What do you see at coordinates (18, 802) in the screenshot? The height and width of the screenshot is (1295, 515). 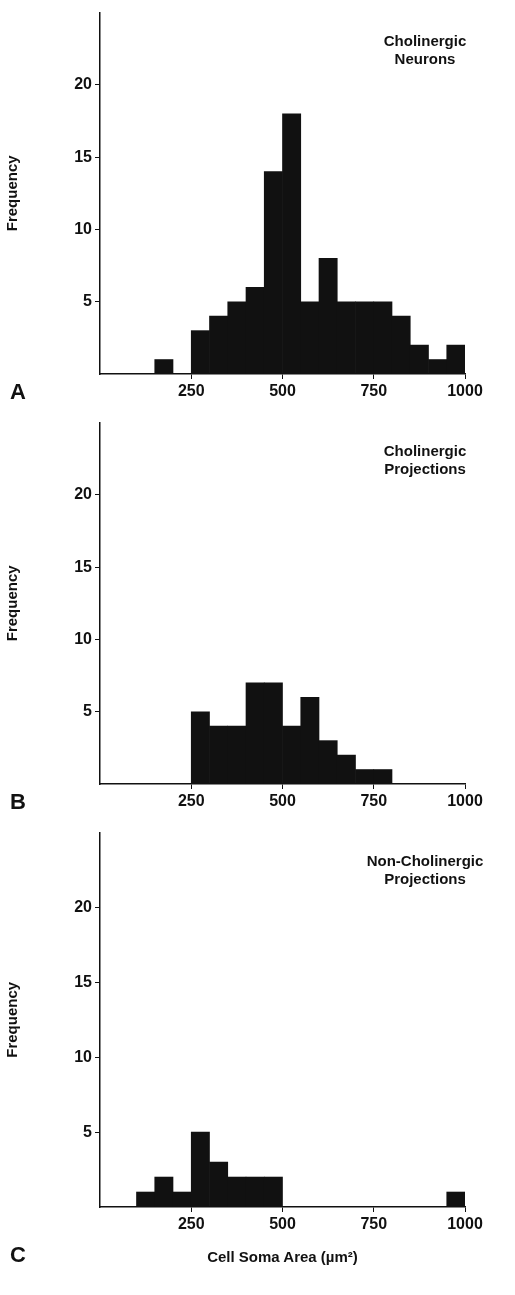 I see `text: B` at bounding box center [18, 802].